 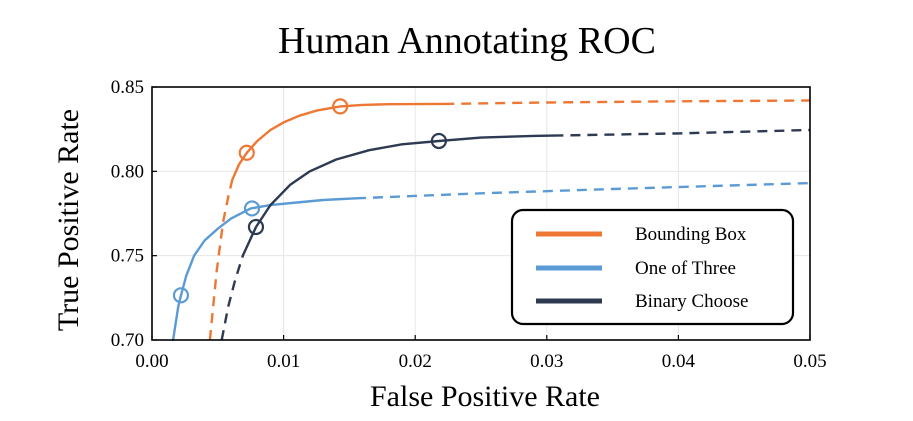 What do you see at coordinates (691, 301) in the screenshot?
I see `legend-label-binary-choose: Binary Choose` at bounding box center [691, 301].